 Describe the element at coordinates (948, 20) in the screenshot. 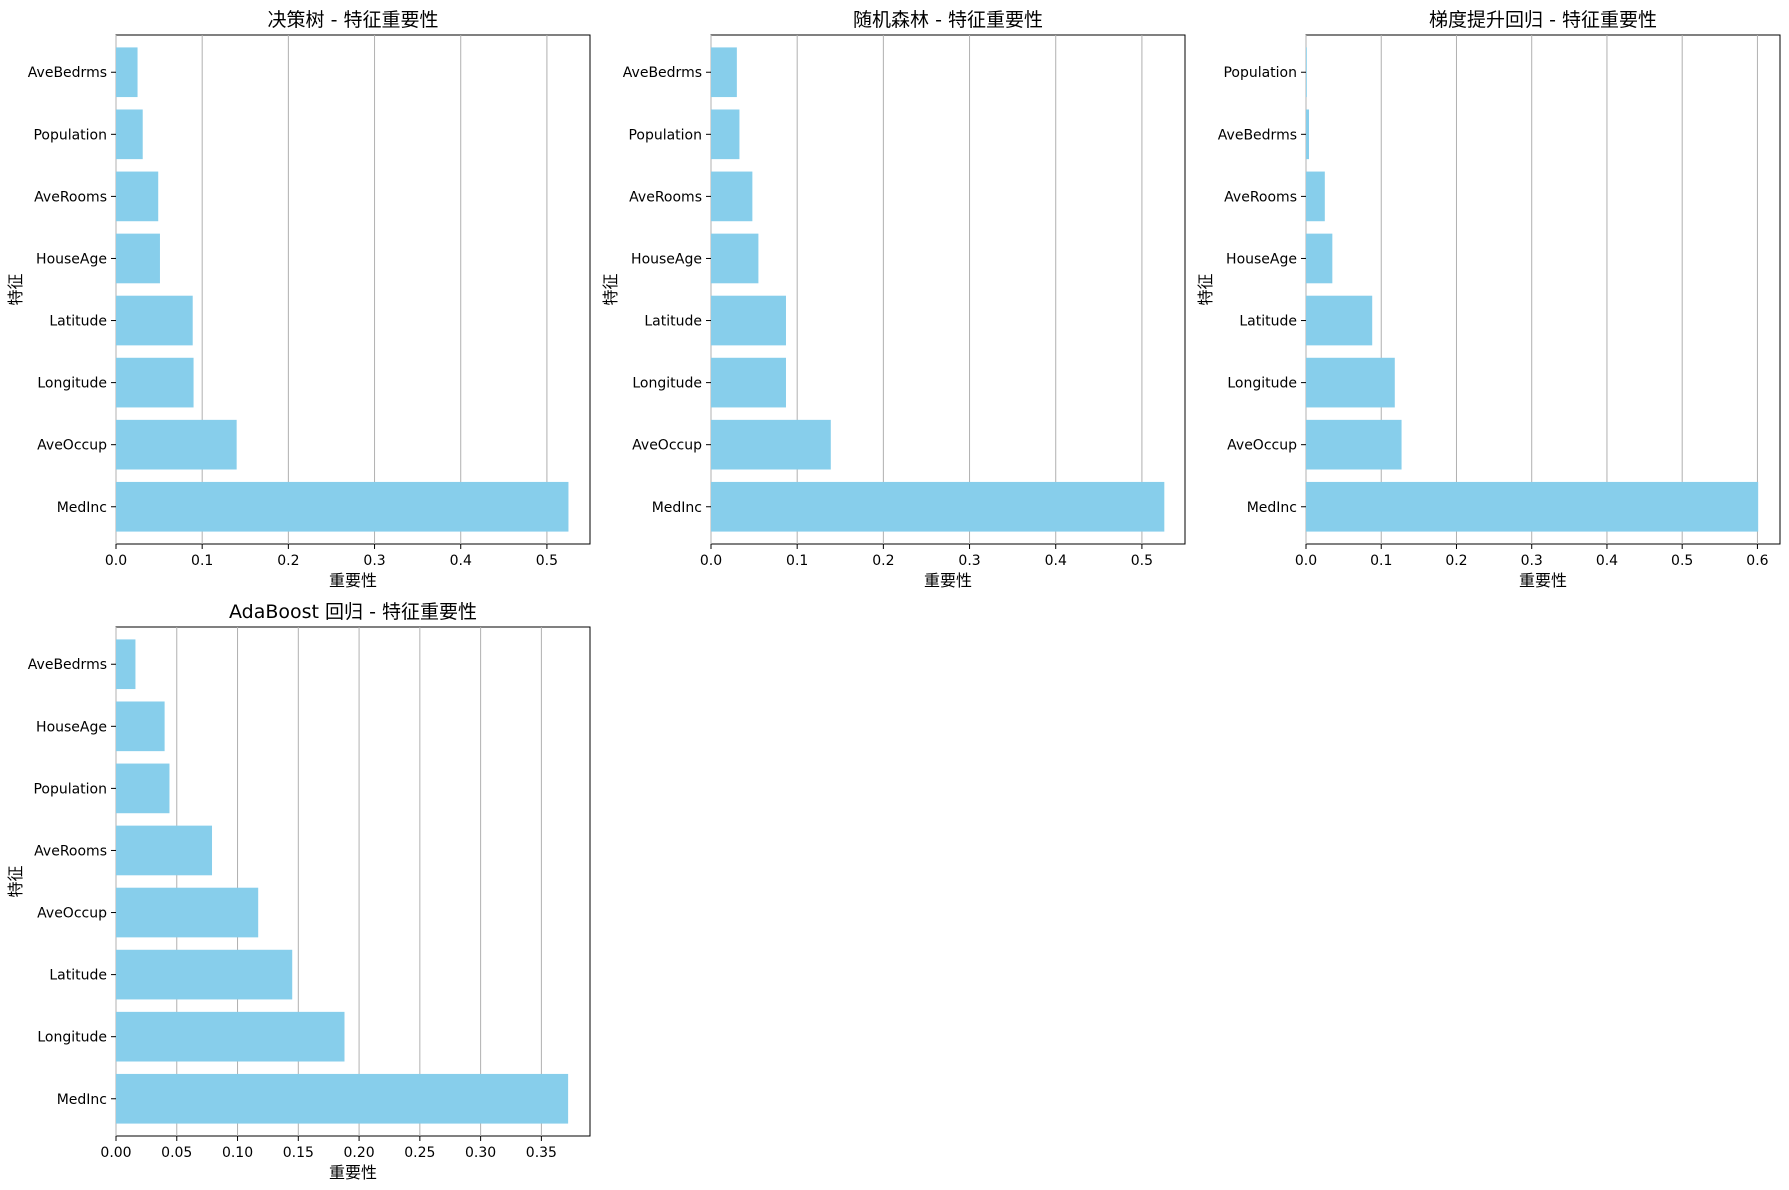

I see `chart-title: 随机森林 - 特征重要性` at that location.